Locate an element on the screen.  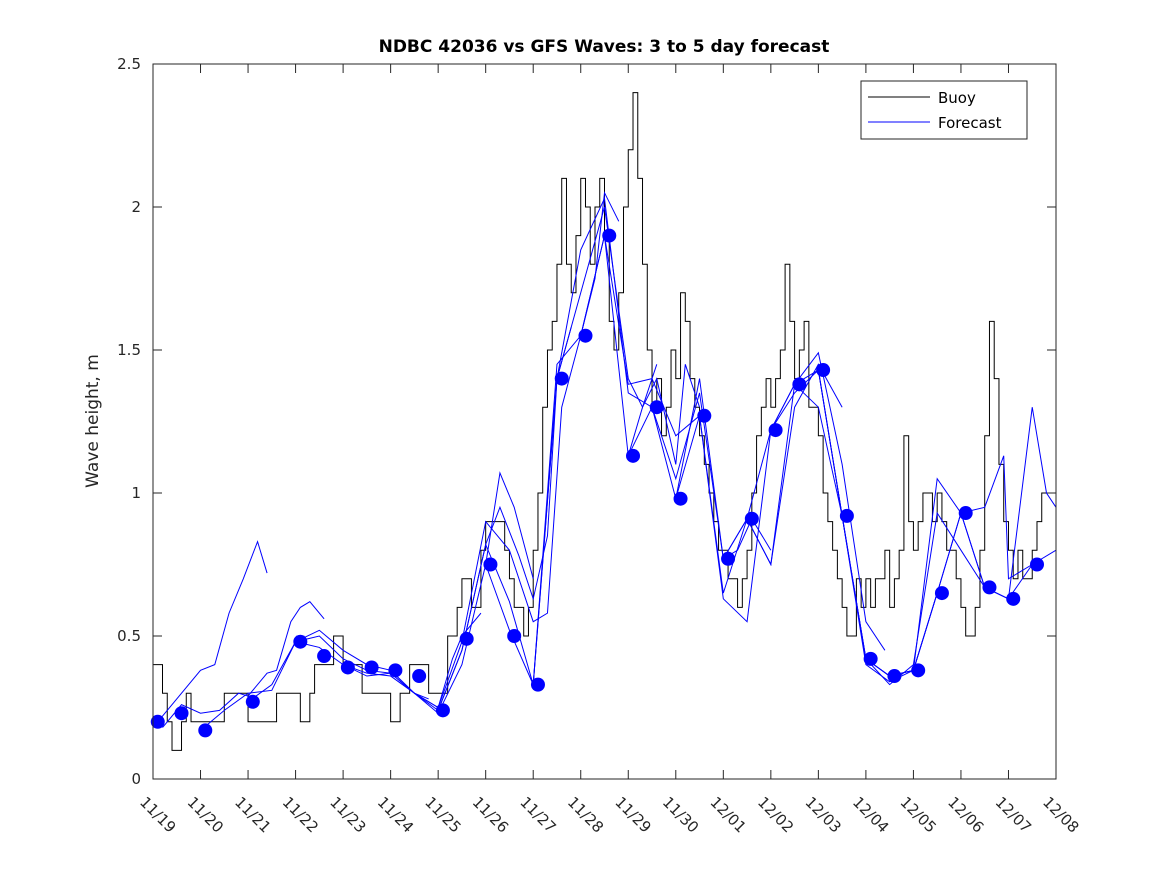
legend-box is located at coordinates (944, 110).